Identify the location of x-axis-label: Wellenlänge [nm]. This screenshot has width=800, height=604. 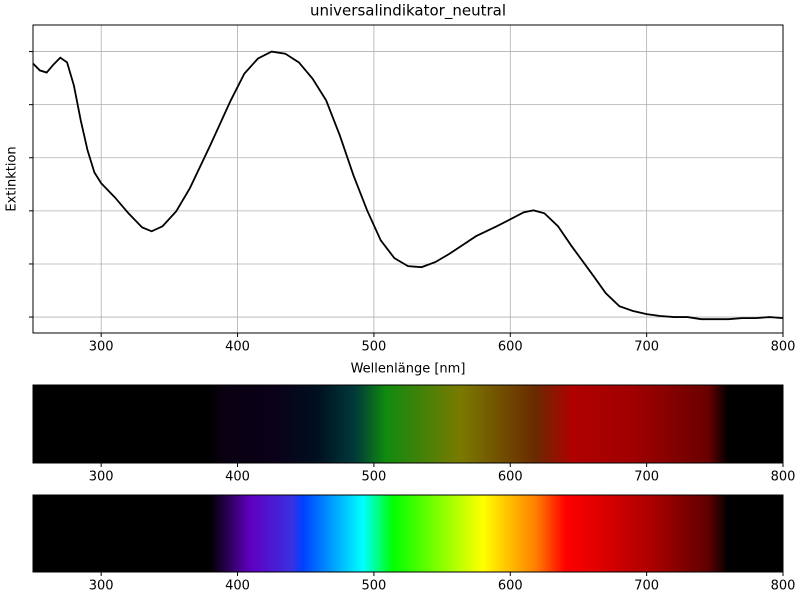
(408, 369).